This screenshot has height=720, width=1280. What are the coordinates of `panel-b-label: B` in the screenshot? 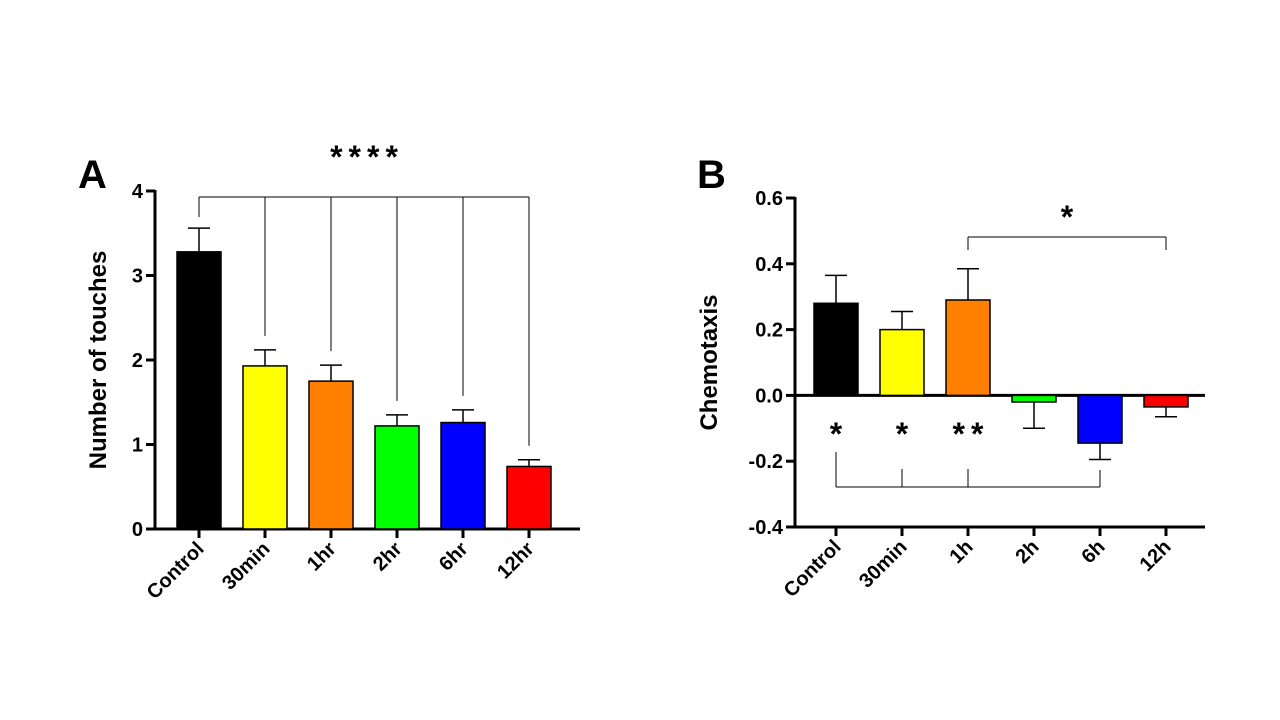 It's located at (711, 175).